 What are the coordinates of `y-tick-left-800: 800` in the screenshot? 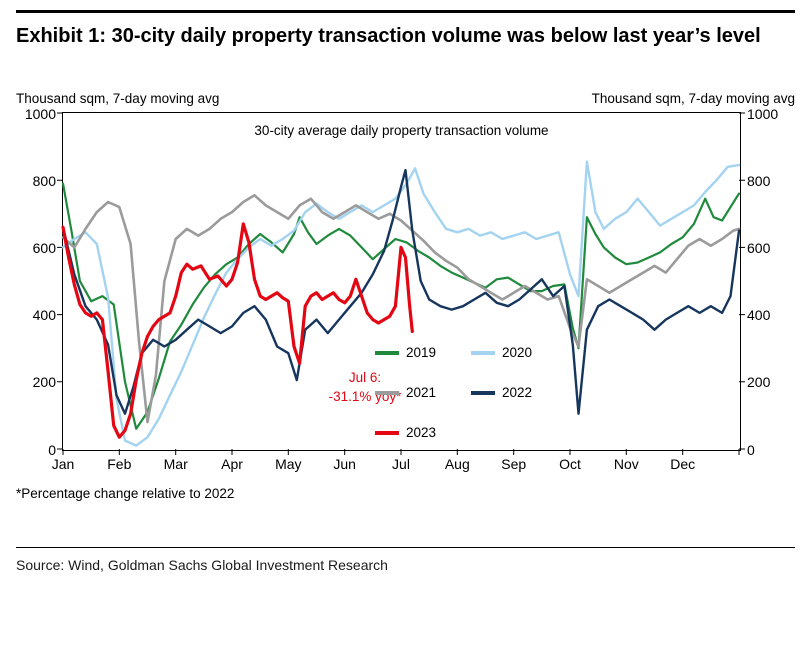 It's located at (44, 181).